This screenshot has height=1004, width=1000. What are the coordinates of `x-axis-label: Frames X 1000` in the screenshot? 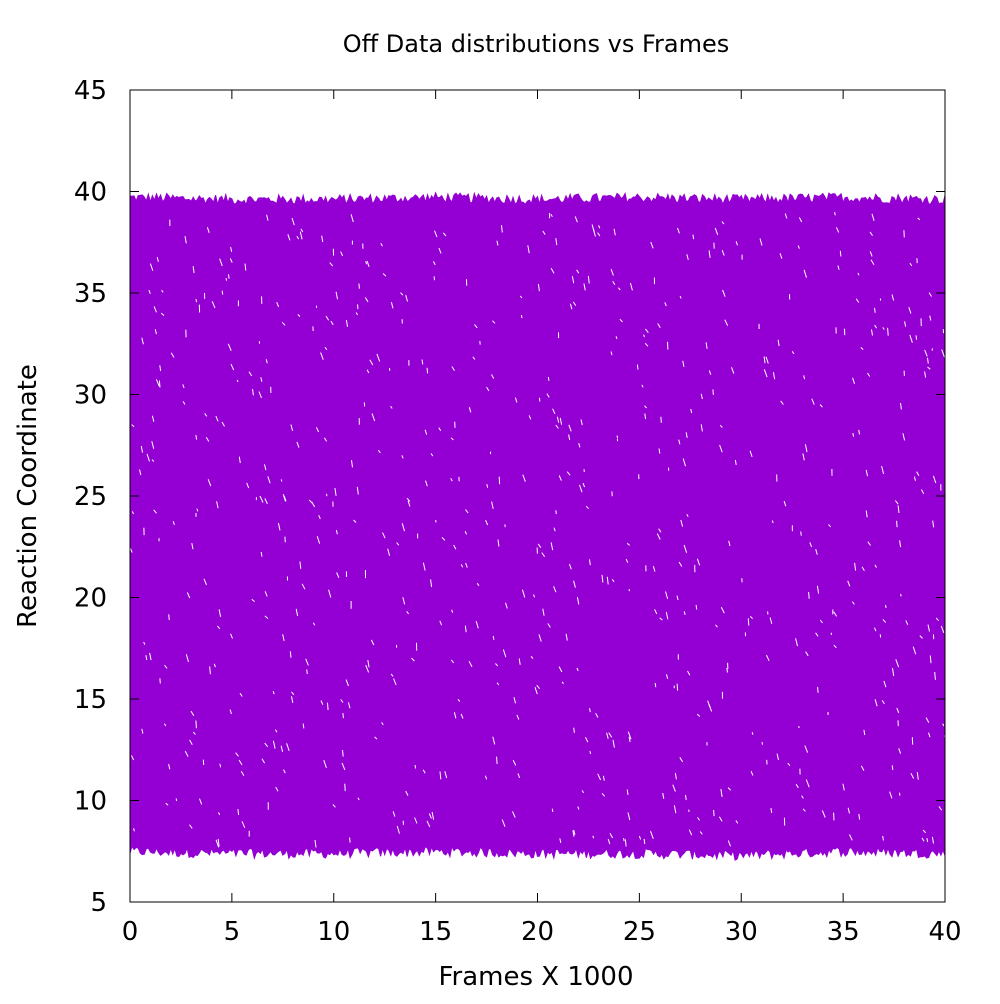 It's located at (535, 977).